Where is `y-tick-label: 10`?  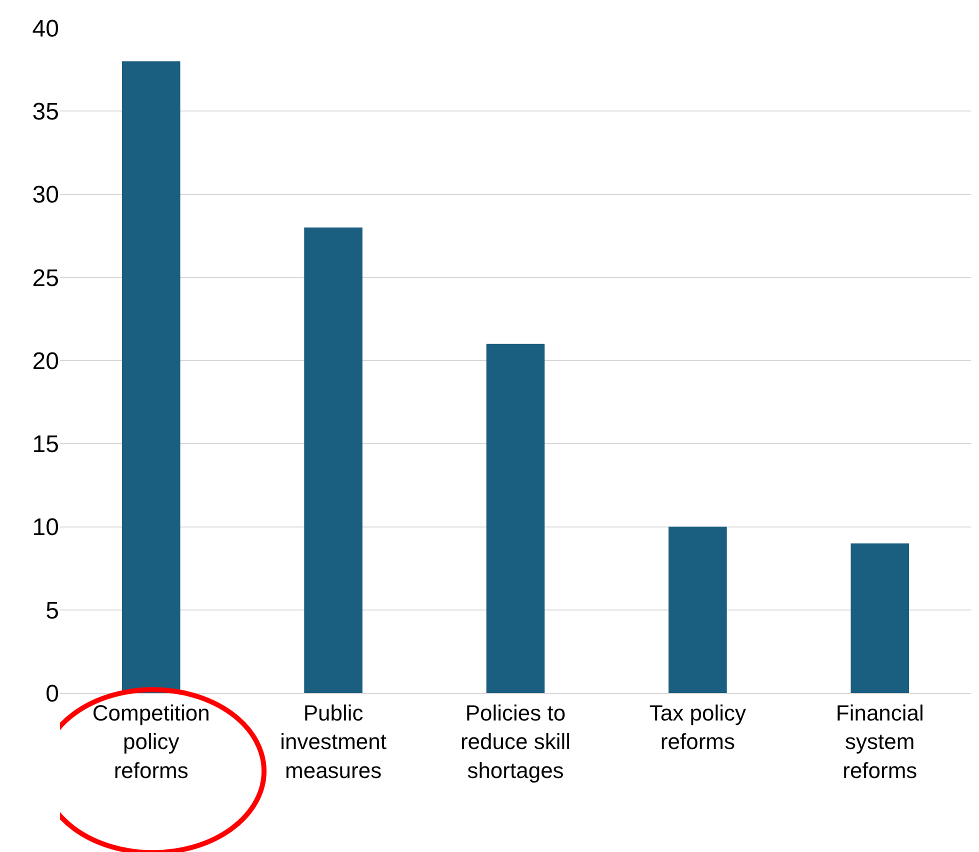 y-tick-label: 10 is located at coordinates (45, 528).